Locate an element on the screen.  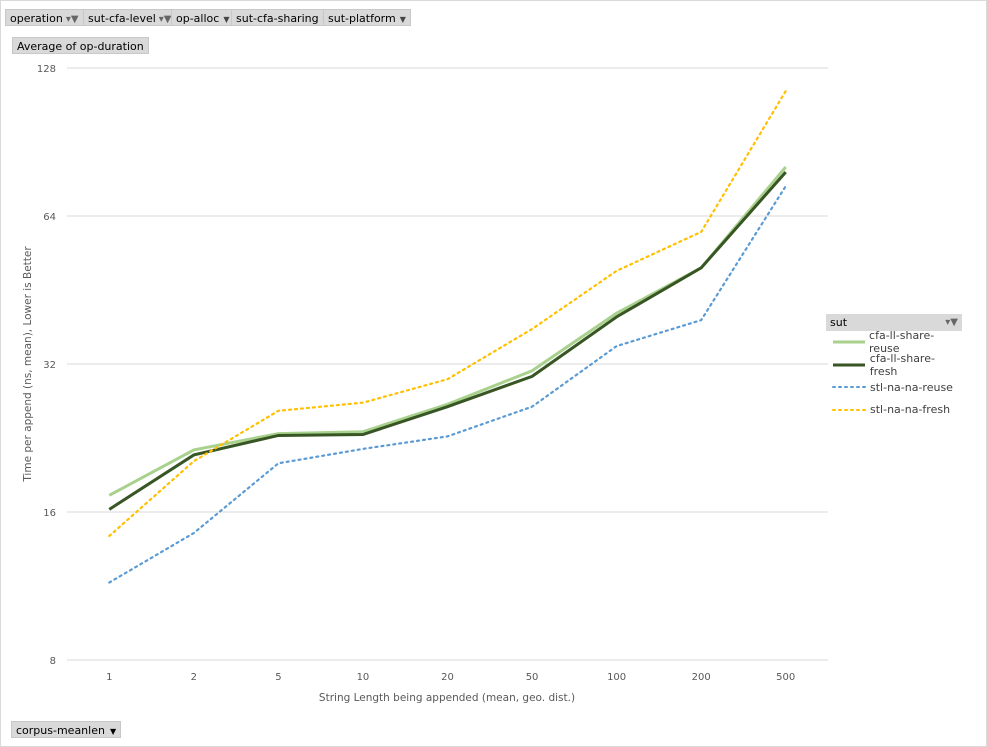
y-tick-label: 16 is located at coordinates (49, 513).